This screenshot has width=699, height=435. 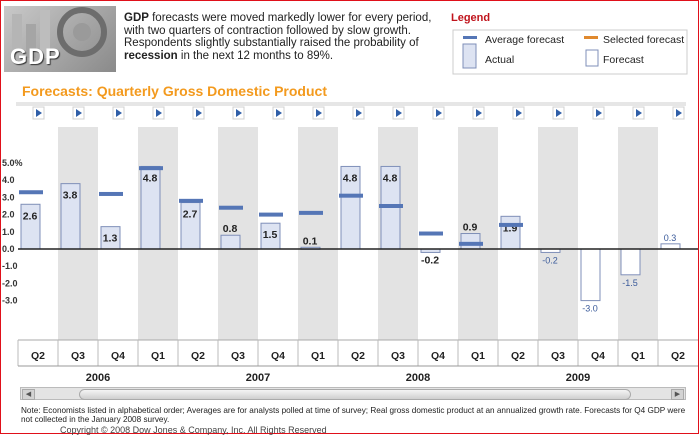 What do you see at coordinates (623, 60) in the screenshot?
I see `legend-forecast-label: Forecast` at bounding box center [623, 60].